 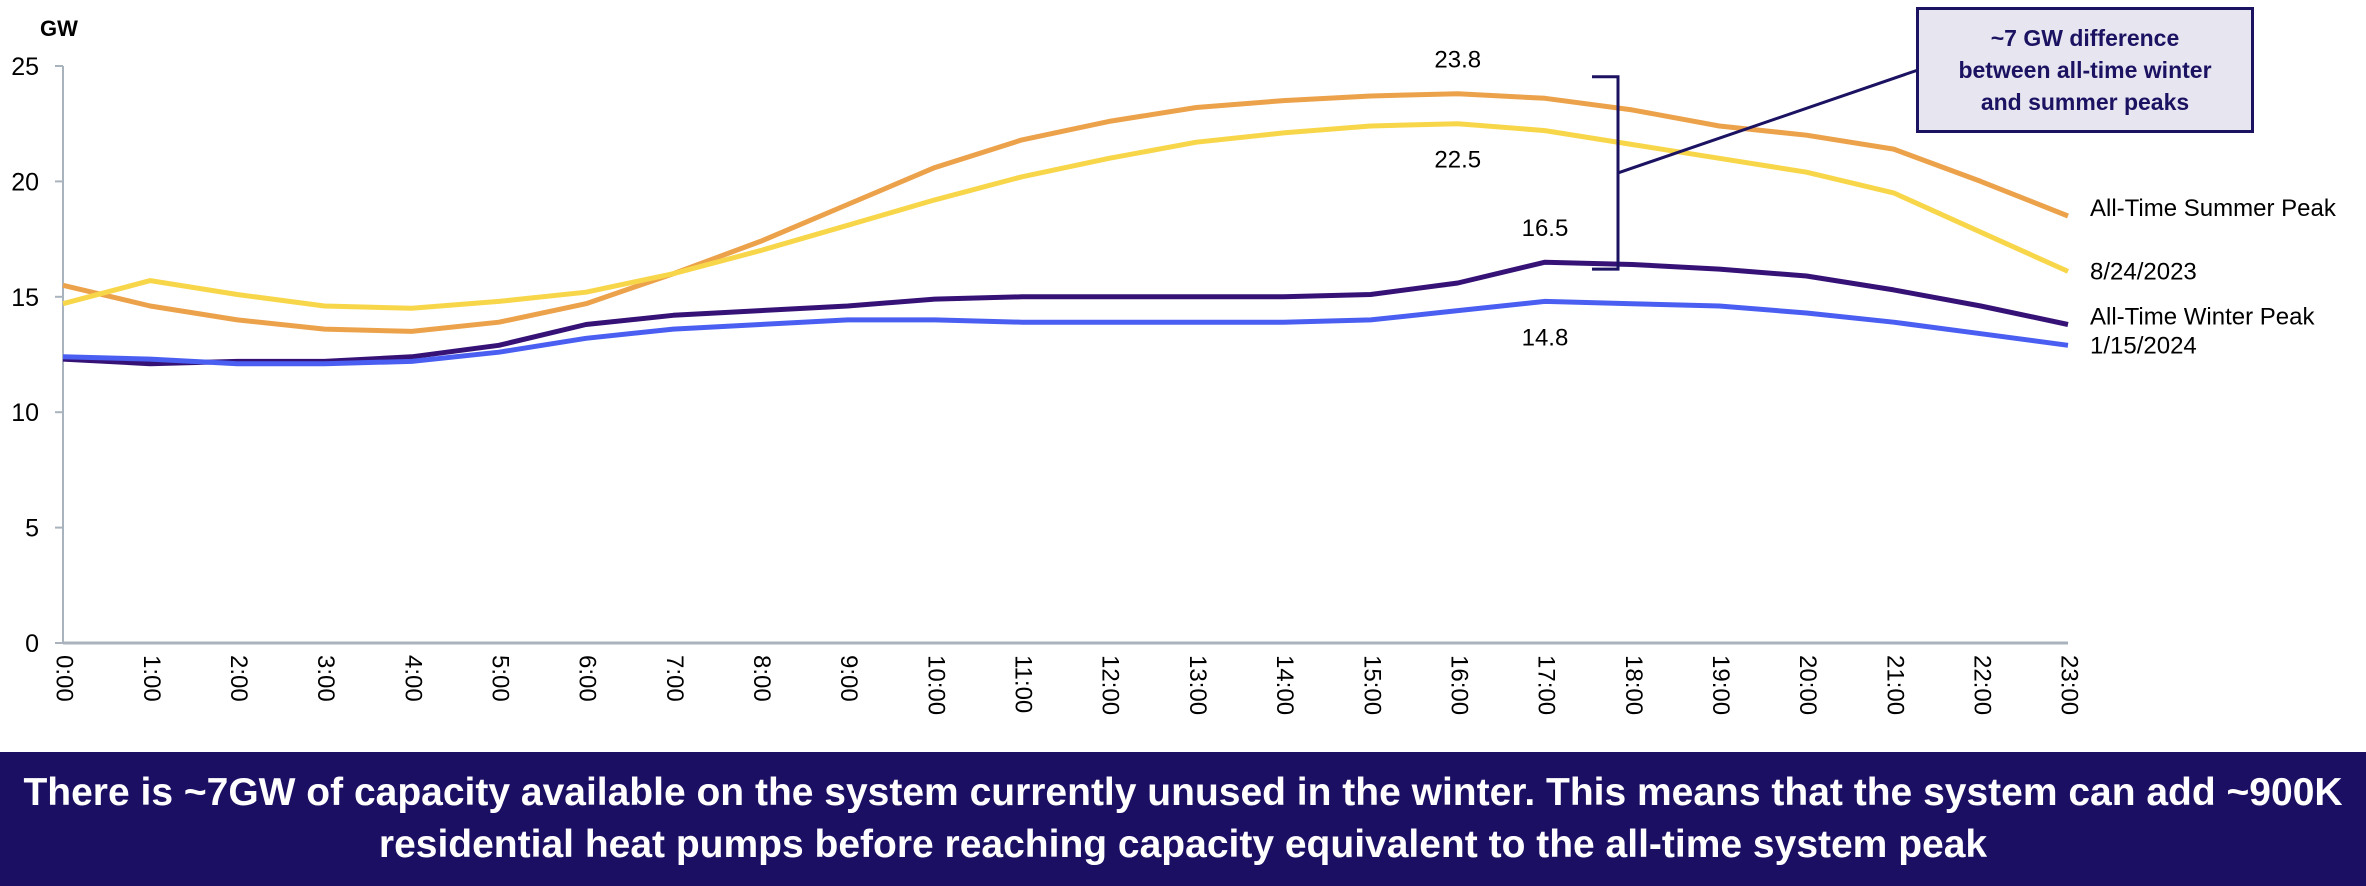 I want to click on y-tick-label: 5, so click(x=32, y=529).